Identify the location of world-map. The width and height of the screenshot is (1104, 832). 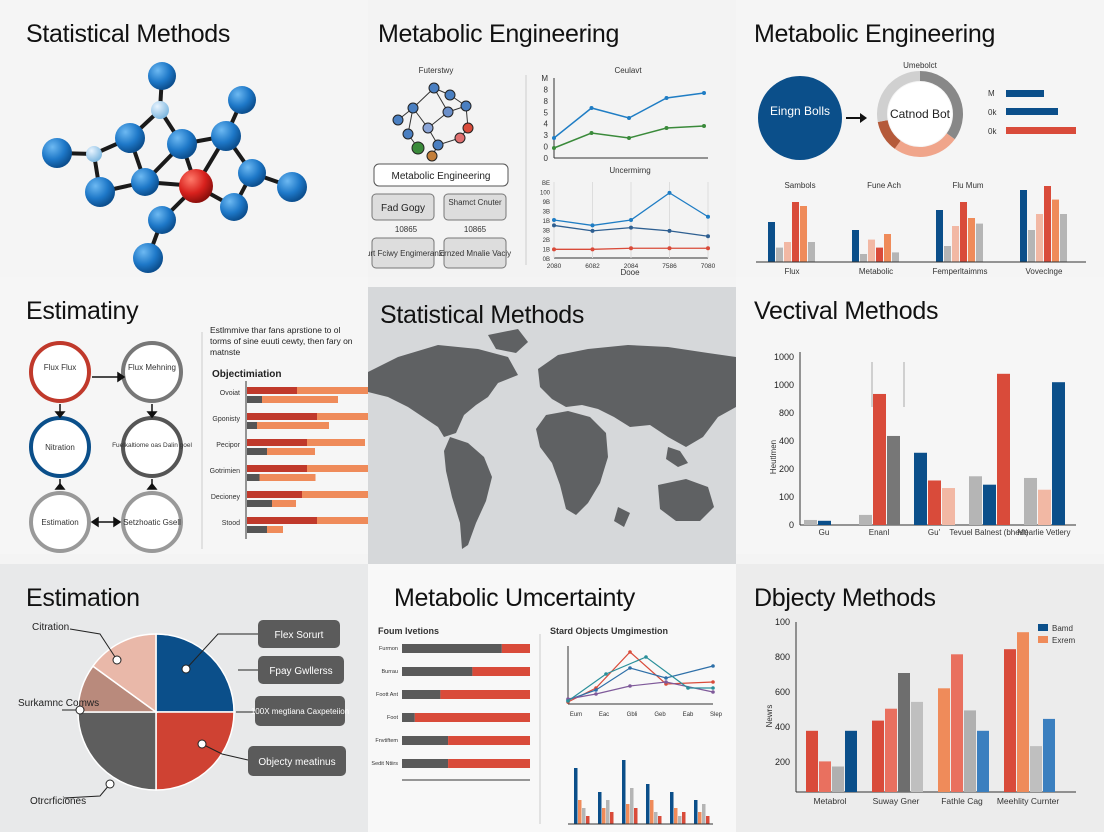
(552, 439).